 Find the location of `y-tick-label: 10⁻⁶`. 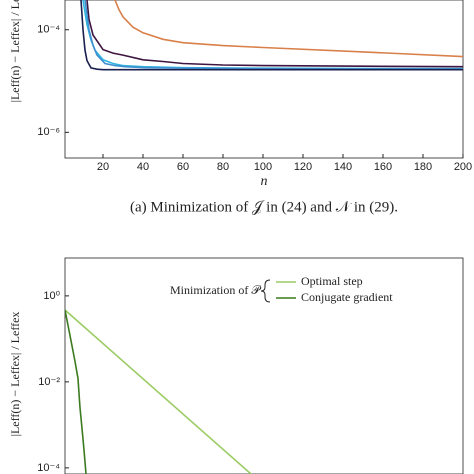

y-tick-label: 10⁻⁶ is located at coordinates (48, 132).